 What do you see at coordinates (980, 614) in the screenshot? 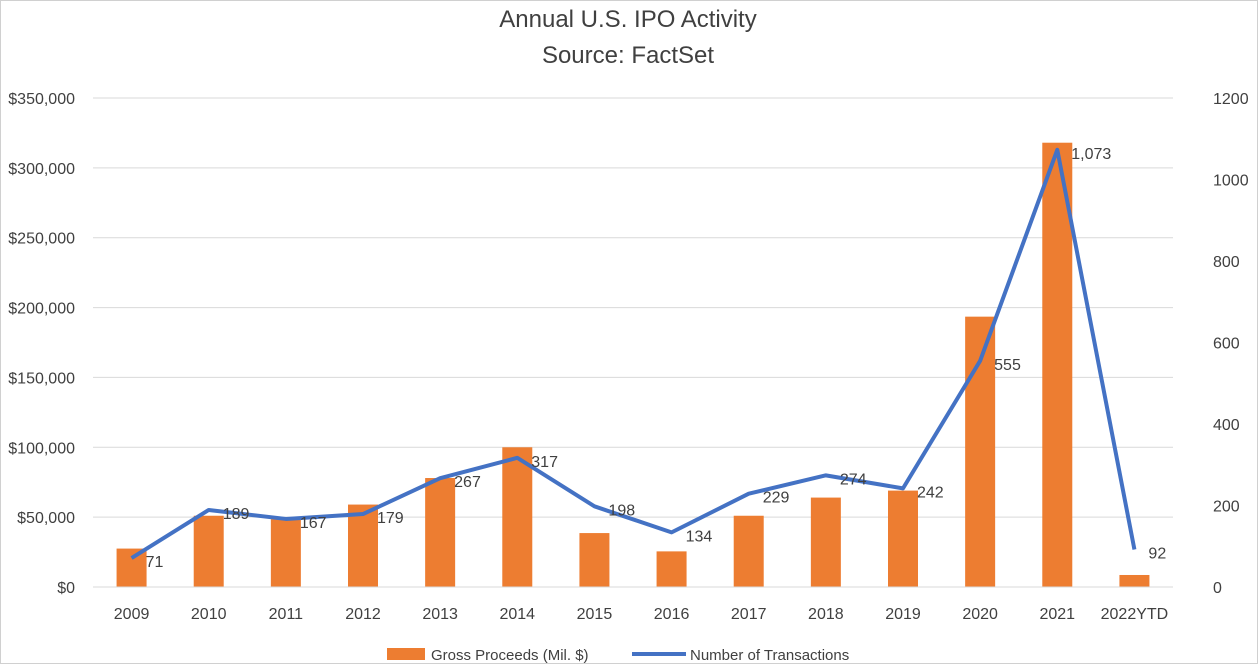
I see `x-axis-tick: 2020` at bounding box center [980, 614].